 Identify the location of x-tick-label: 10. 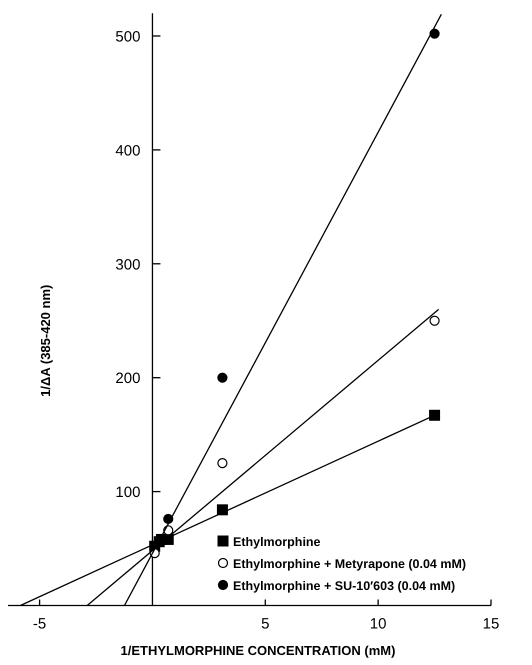
(378, 624).